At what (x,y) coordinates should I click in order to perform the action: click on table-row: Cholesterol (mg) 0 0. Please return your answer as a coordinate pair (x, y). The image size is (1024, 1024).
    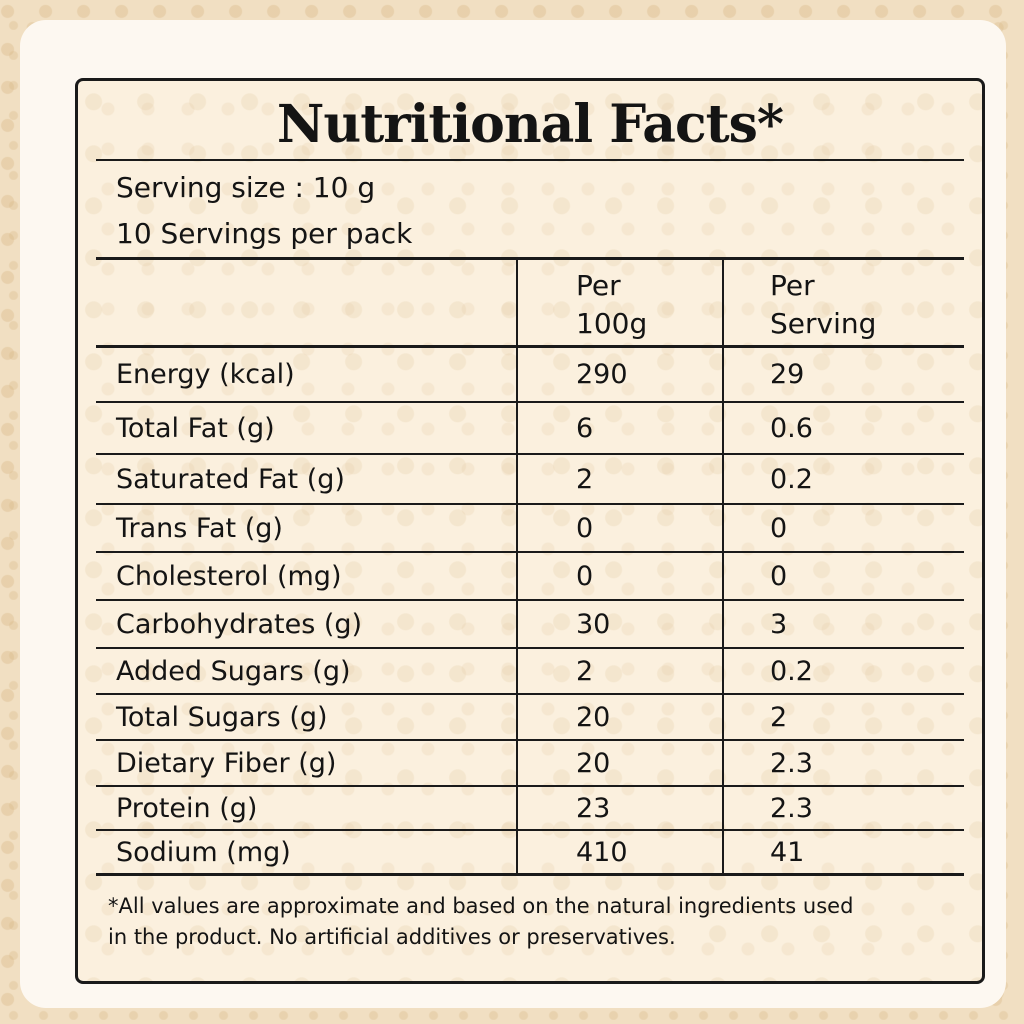
    Looking at the image, I should click on (530, 577).